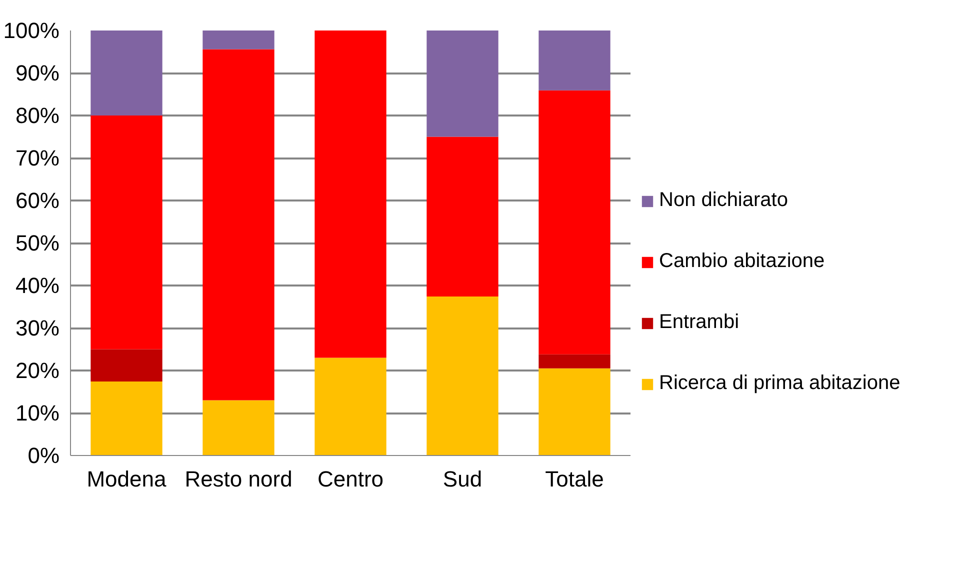 The height and width of the screenshot is (572, 959). Describe the element at coordinates (37, 200) in the screenshot. I see `y-tick-label: 60%` at that location.